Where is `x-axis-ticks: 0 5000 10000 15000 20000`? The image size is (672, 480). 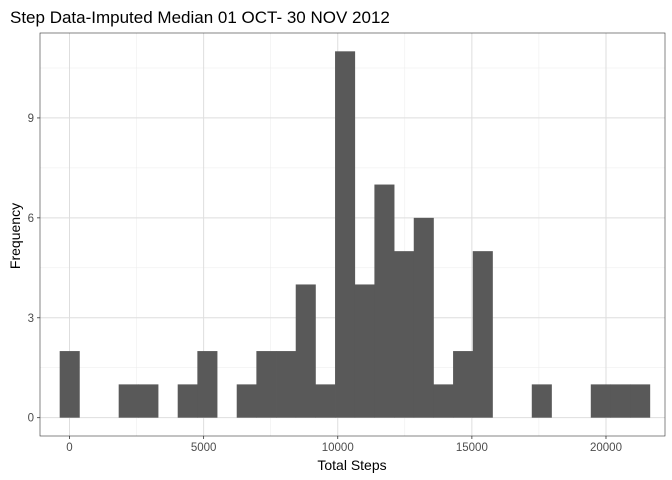 x-axis-ticks: 0 5000 10000 15000 20000 is located at coordinates (344, 445).